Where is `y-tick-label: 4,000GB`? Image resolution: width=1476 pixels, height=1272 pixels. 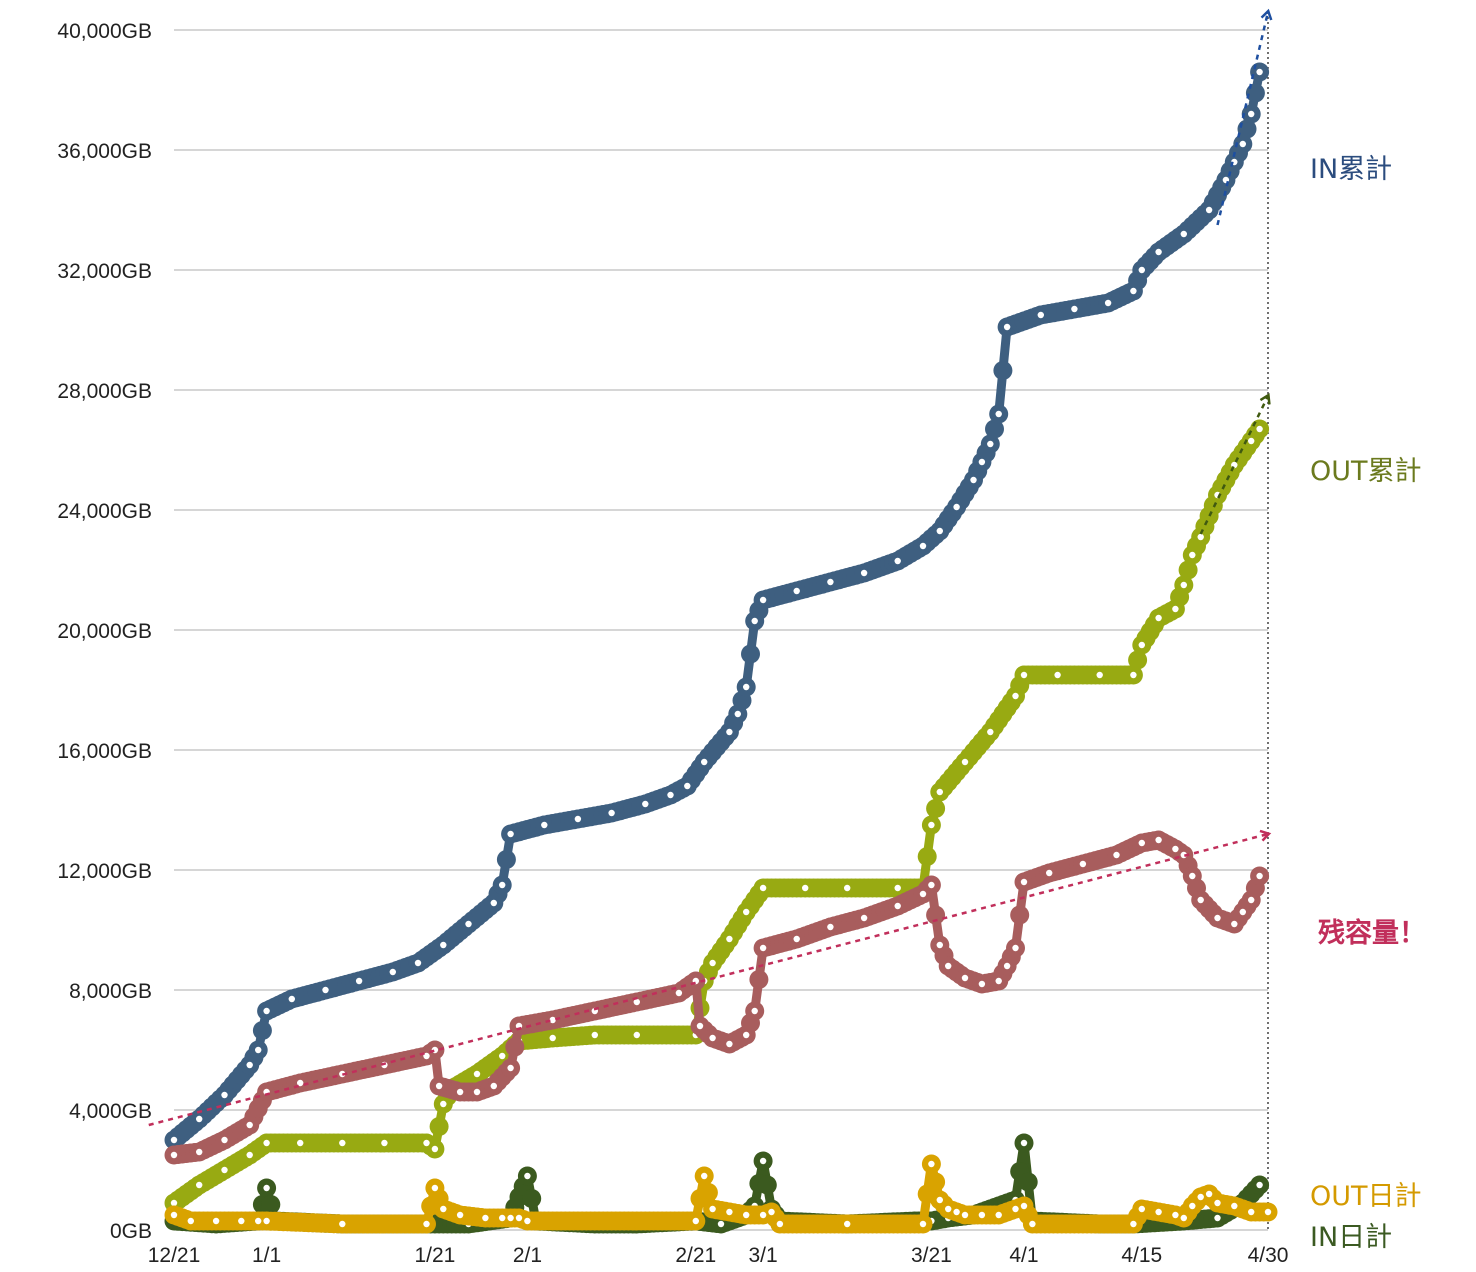 y-tick-label: 4,000GB is located at coordinates (110, 1111).